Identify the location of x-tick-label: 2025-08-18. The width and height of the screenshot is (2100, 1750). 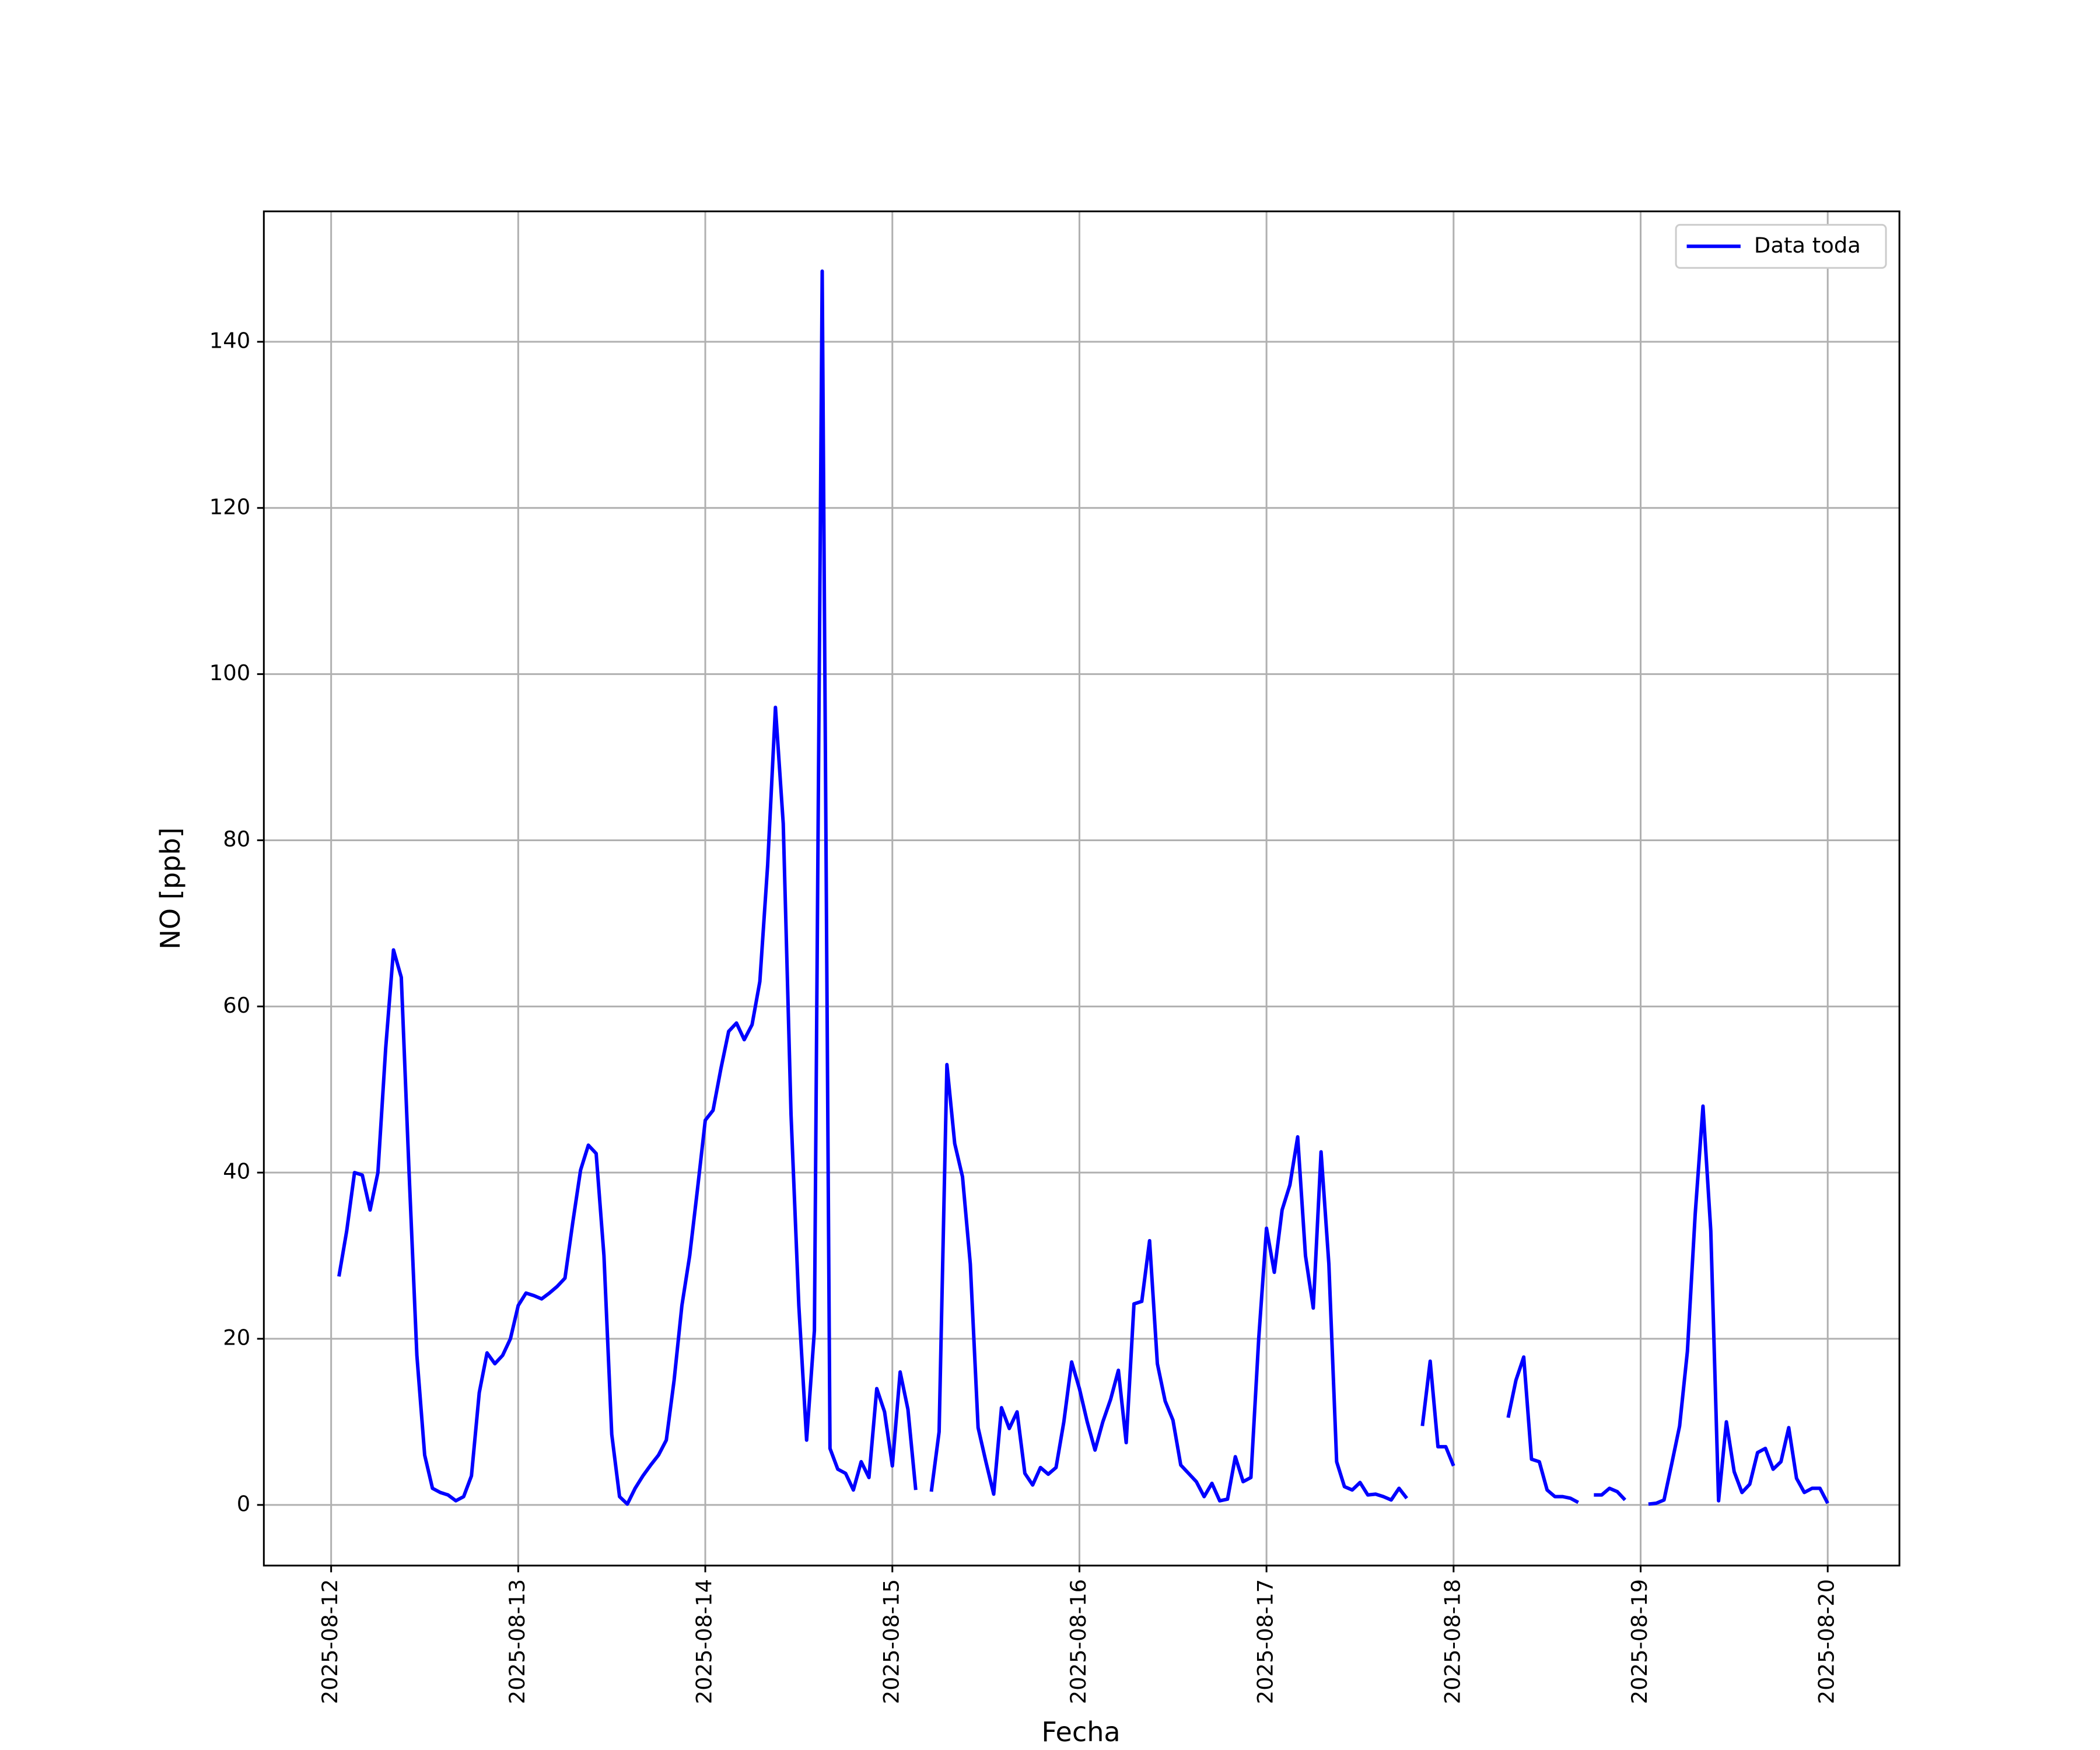
(1452, 1641).